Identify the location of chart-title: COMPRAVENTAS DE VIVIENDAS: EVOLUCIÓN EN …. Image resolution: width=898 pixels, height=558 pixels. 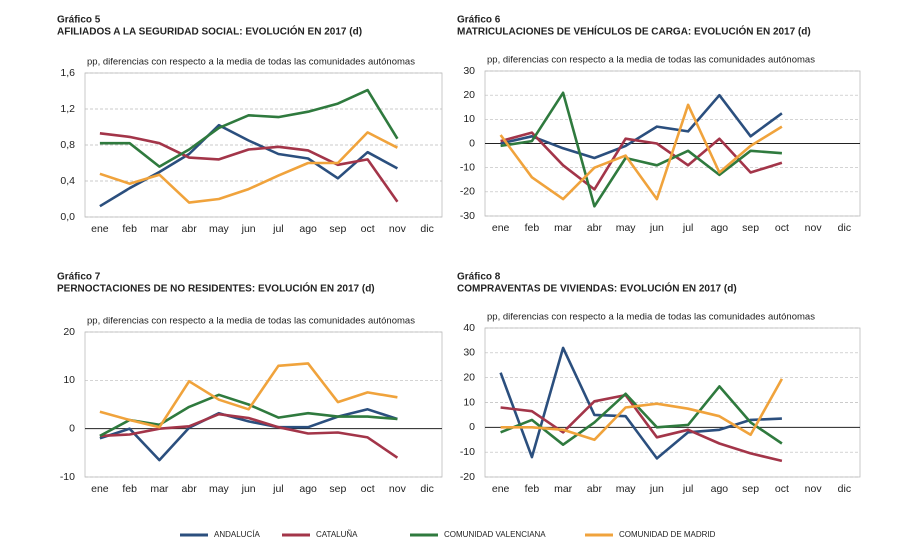
(597, 288).